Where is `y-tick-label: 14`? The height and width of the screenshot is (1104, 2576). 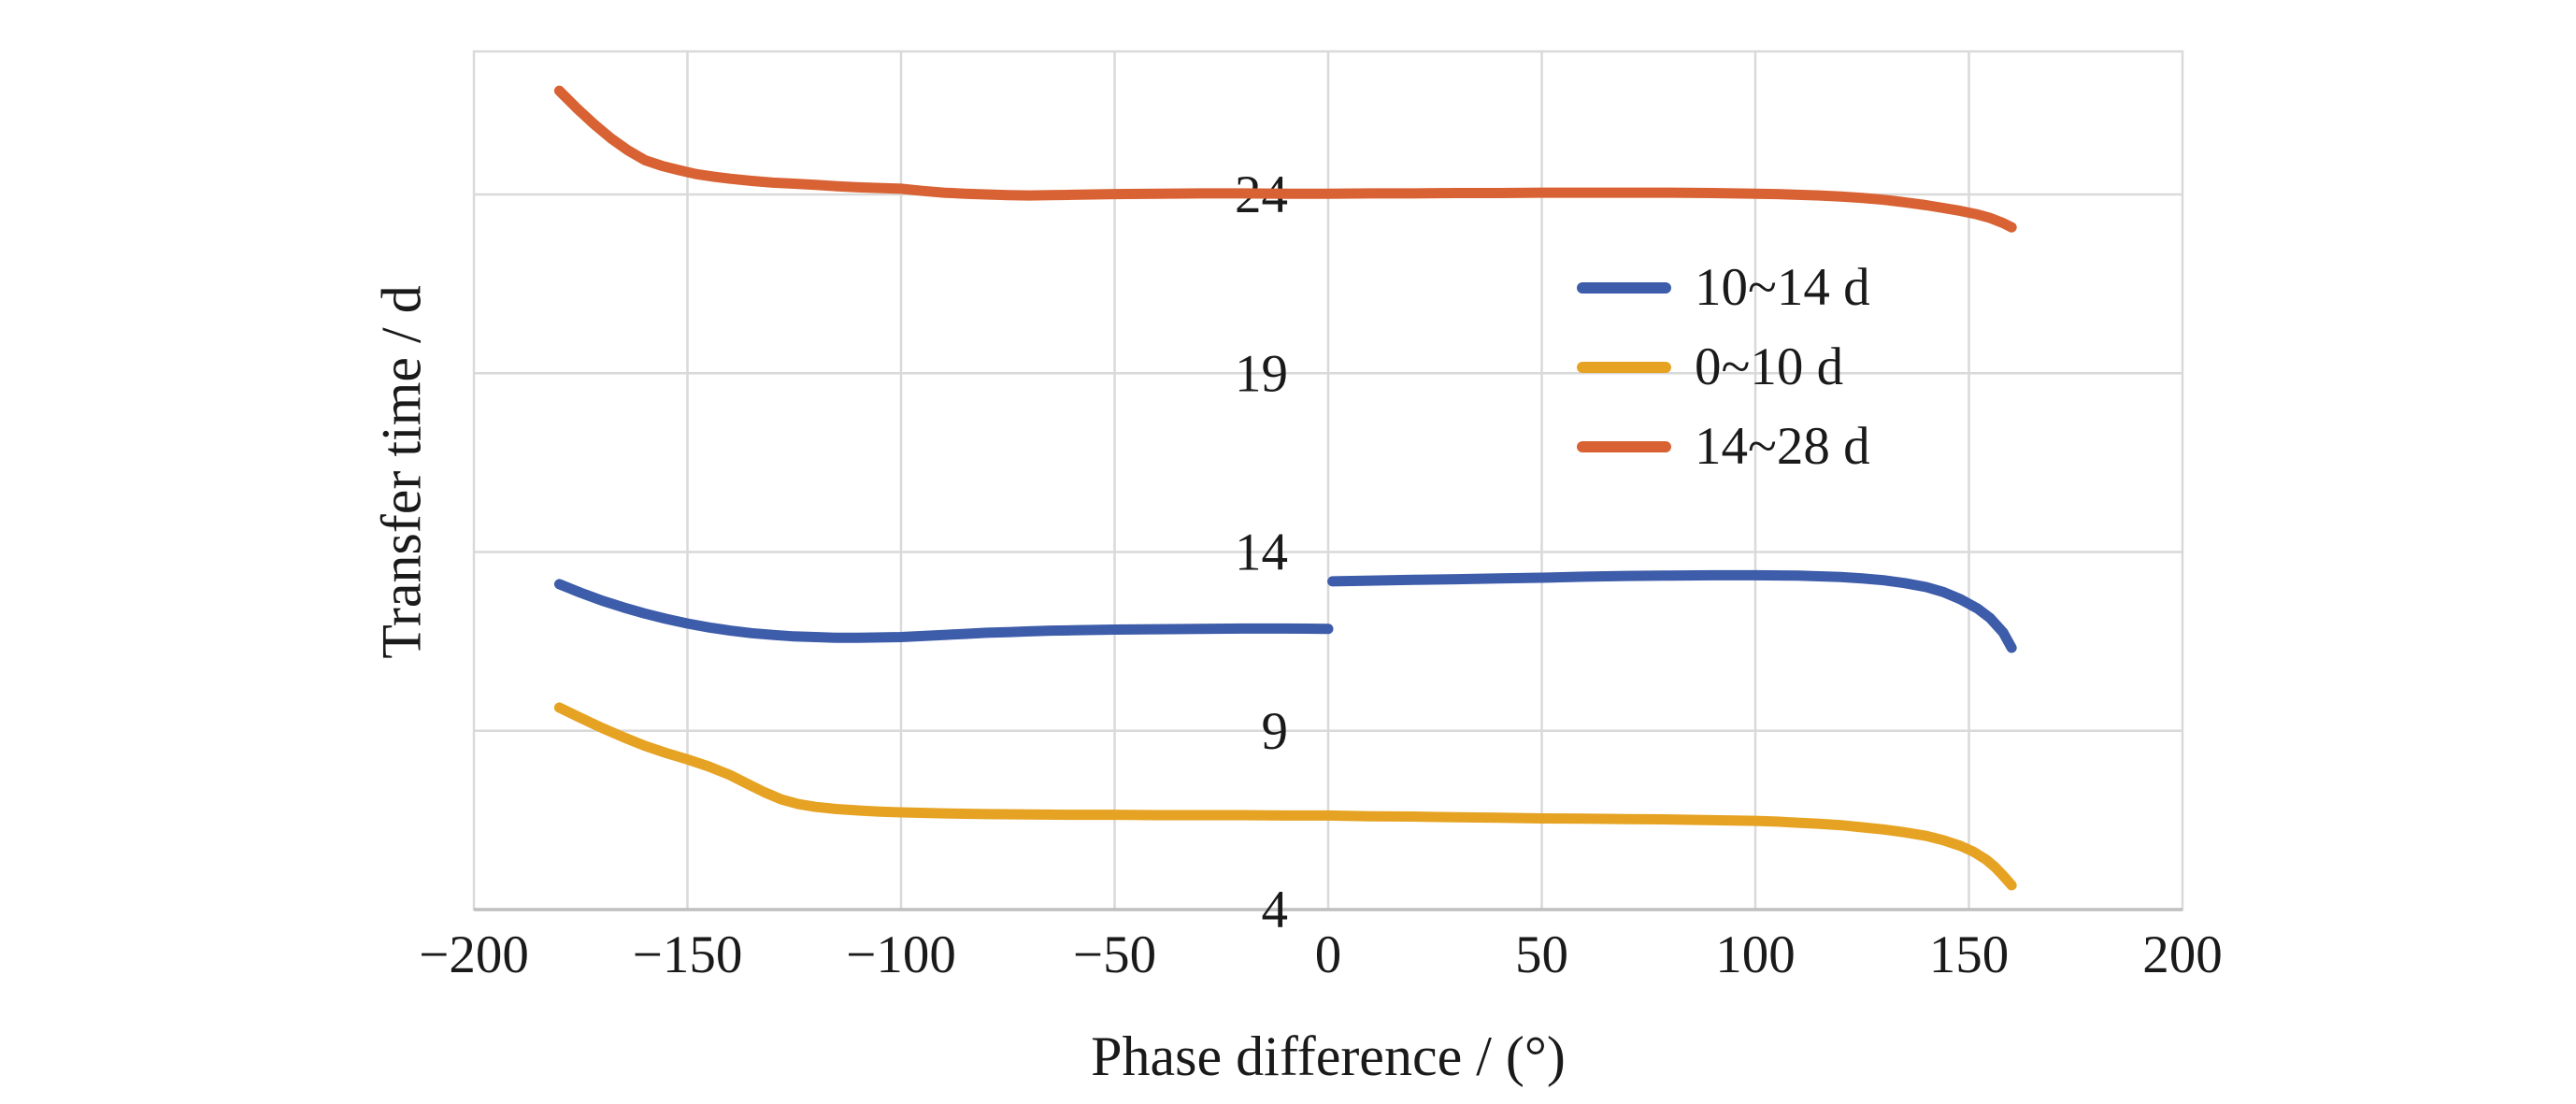 y-tick-label: 14 is located at coordinates (1261, 553).